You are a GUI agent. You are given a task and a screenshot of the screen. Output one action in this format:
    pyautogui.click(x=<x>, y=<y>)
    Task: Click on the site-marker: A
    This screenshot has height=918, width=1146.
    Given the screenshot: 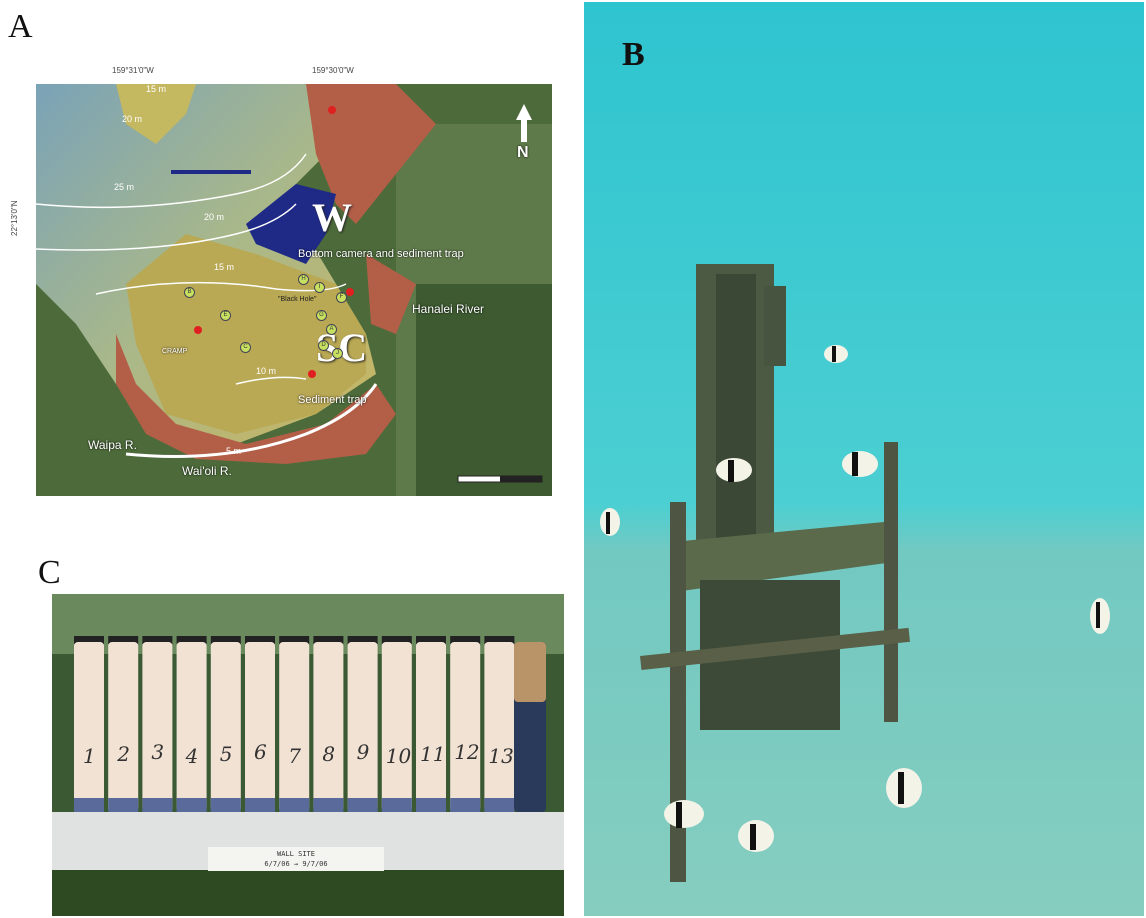 What is the action you would take?
    pyautogui.click(x=331, y=329)
    